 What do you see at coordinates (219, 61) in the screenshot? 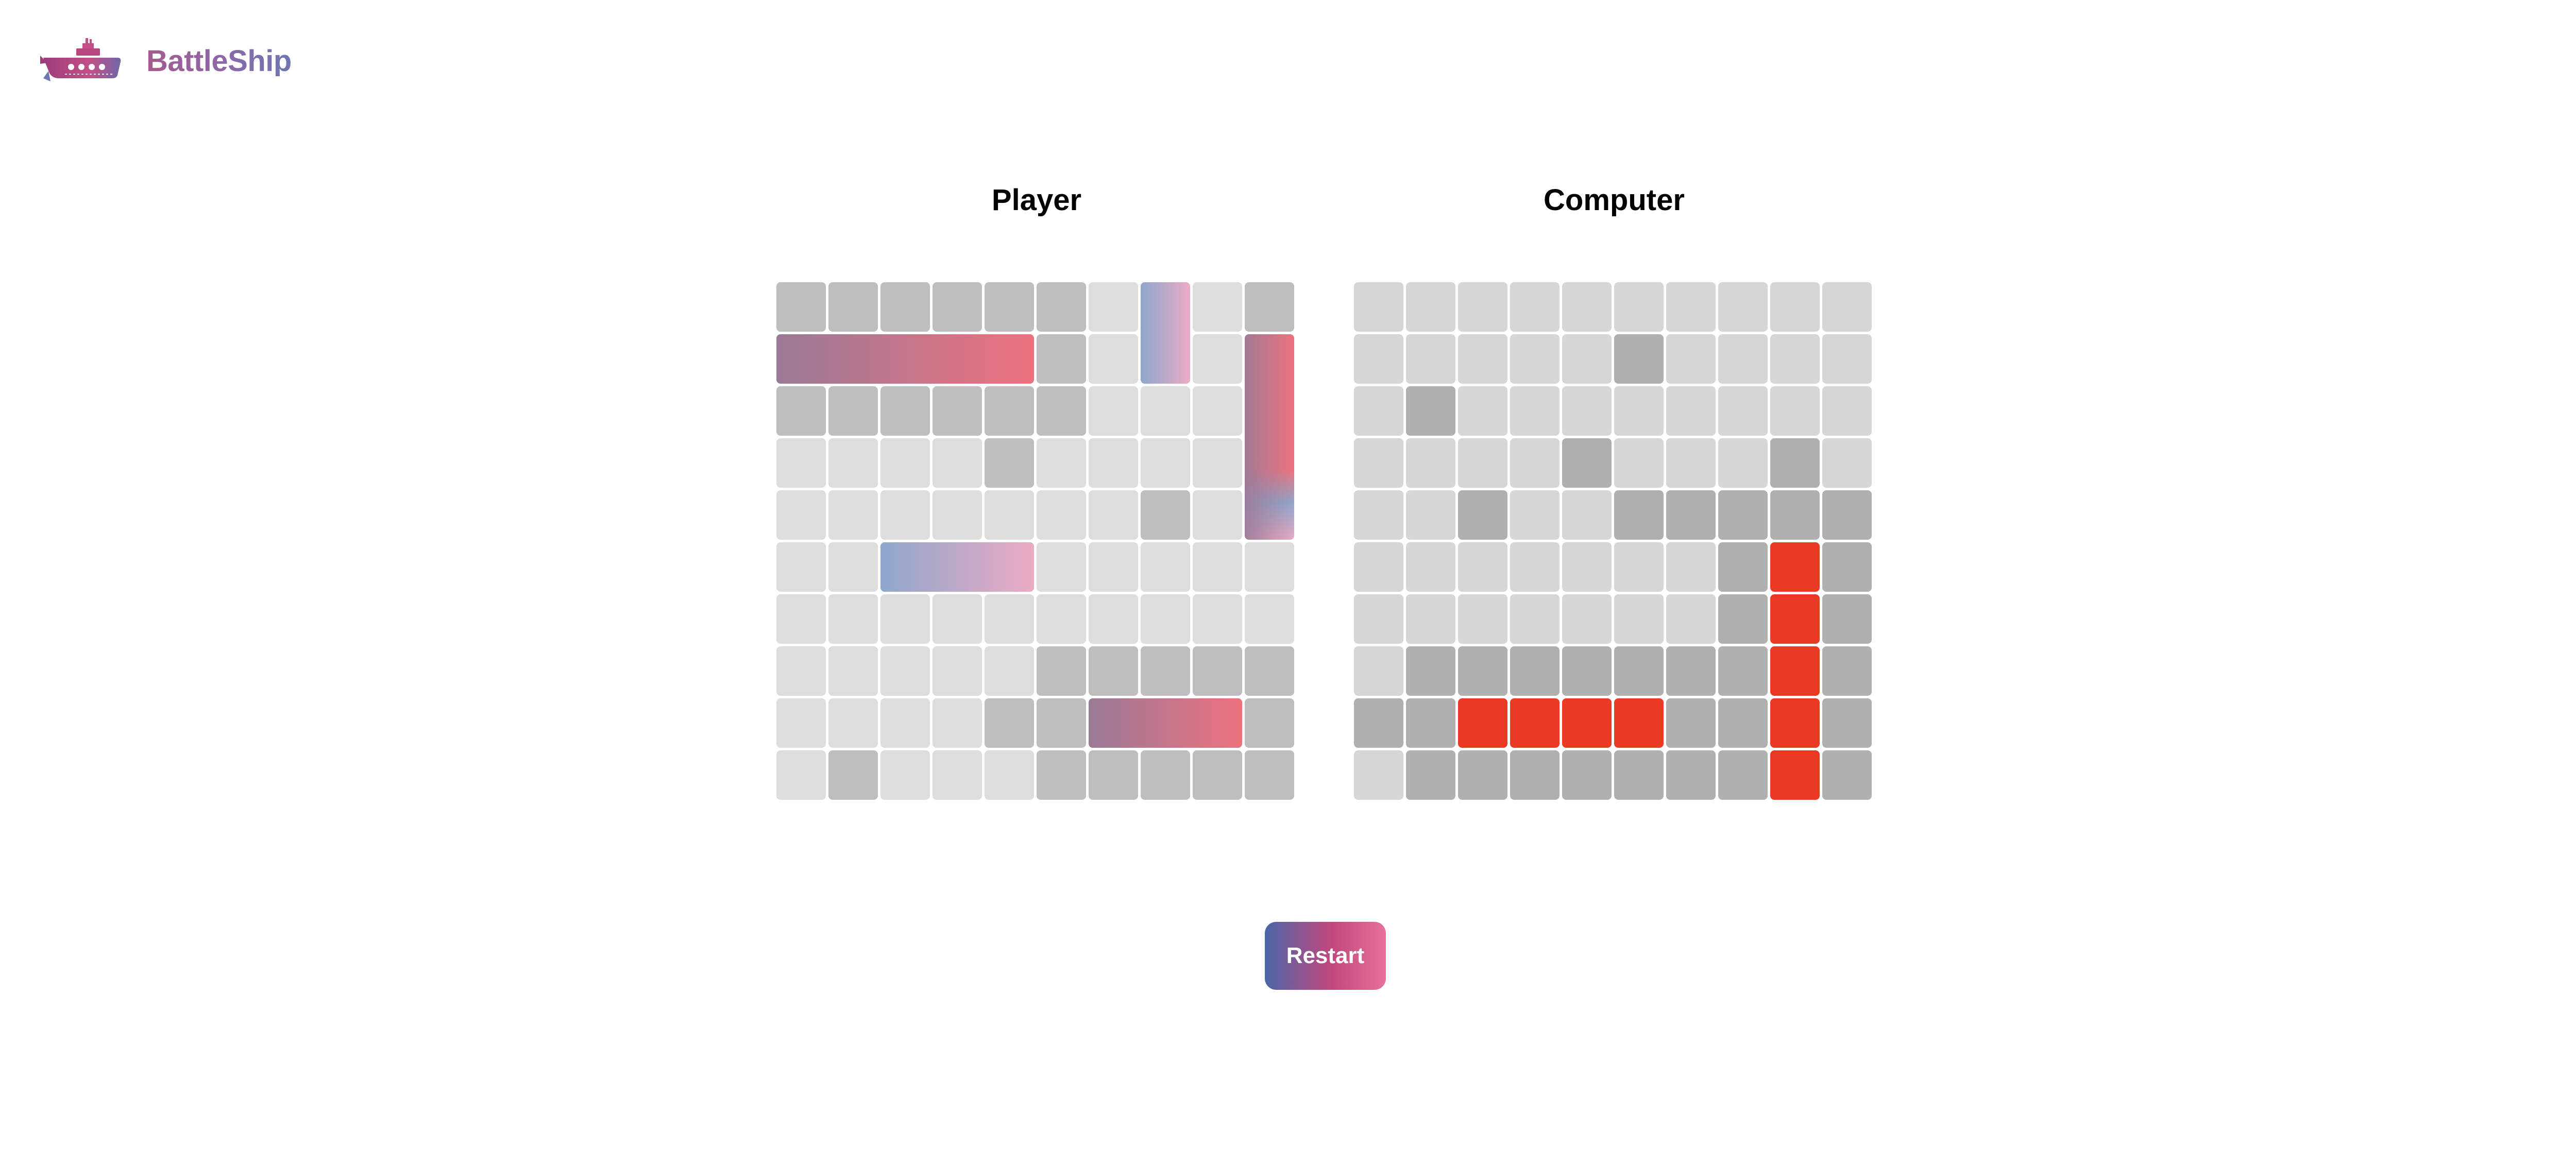
I see `brand-title: BattleShip` at bounding box center [219, 61].